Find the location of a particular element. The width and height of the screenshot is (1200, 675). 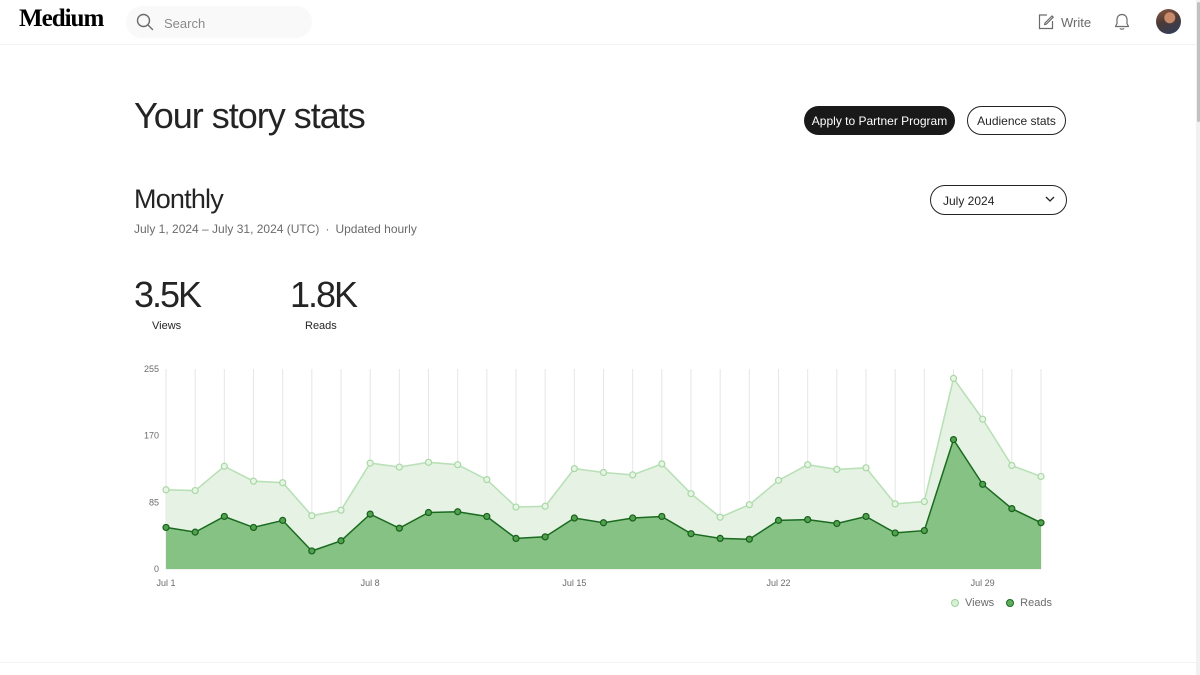

scrollbar-thumb is located at coordinates (1198, 62).